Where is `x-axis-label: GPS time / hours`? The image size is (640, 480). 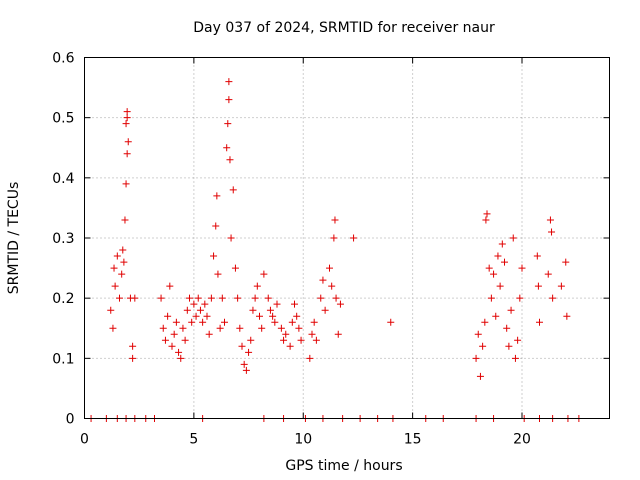
x-axis-label: GPS time / hours is located at coordinates (343, 466).